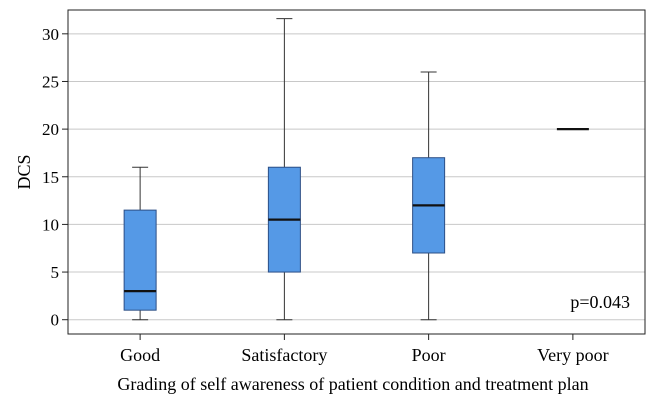 Image resolution: width=656 pixels, height=397 pixels. What do you see at coordinates (429, 196) in the screenshot?
I see `box-poor` at bounding box center [429, 196].